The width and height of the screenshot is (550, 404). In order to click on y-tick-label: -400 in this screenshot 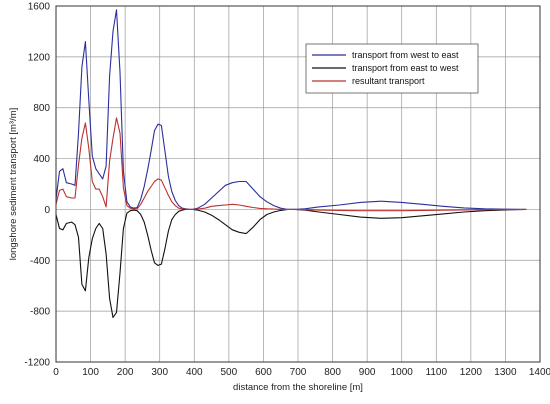, I will do `click(40, 261)`.